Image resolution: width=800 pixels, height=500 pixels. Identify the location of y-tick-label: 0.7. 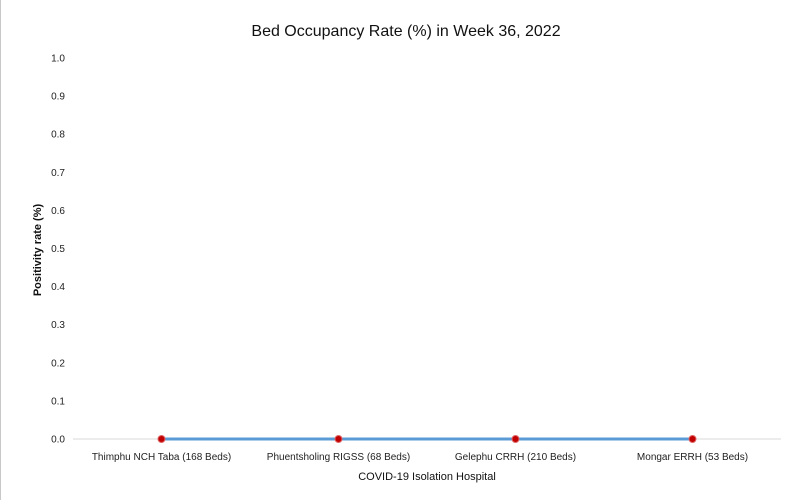
(58, 173).